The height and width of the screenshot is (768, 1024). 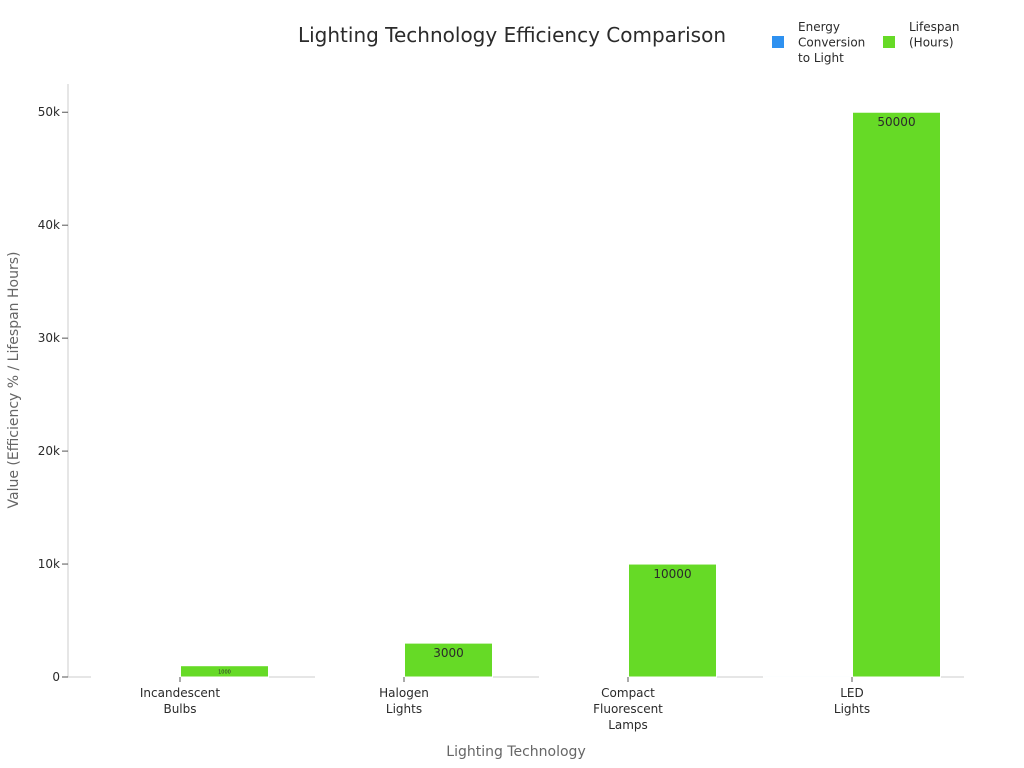 What do you see at coordinates (831, 42) in the screenshot?
I see `legend-label: Energy Conversion to Light` at bounding box center [831, 42].